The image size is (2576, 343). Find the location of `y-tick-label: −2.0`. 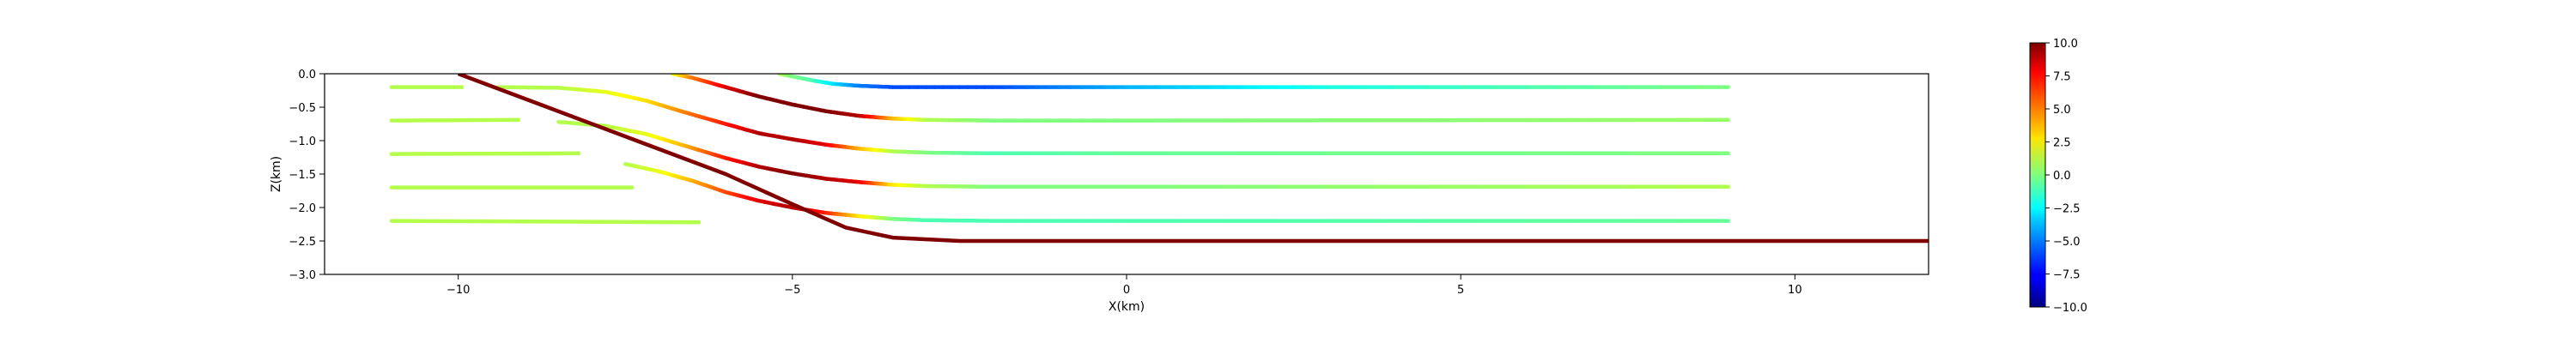

y-tick-label: −2.0 is located at coordinates (302, 209).